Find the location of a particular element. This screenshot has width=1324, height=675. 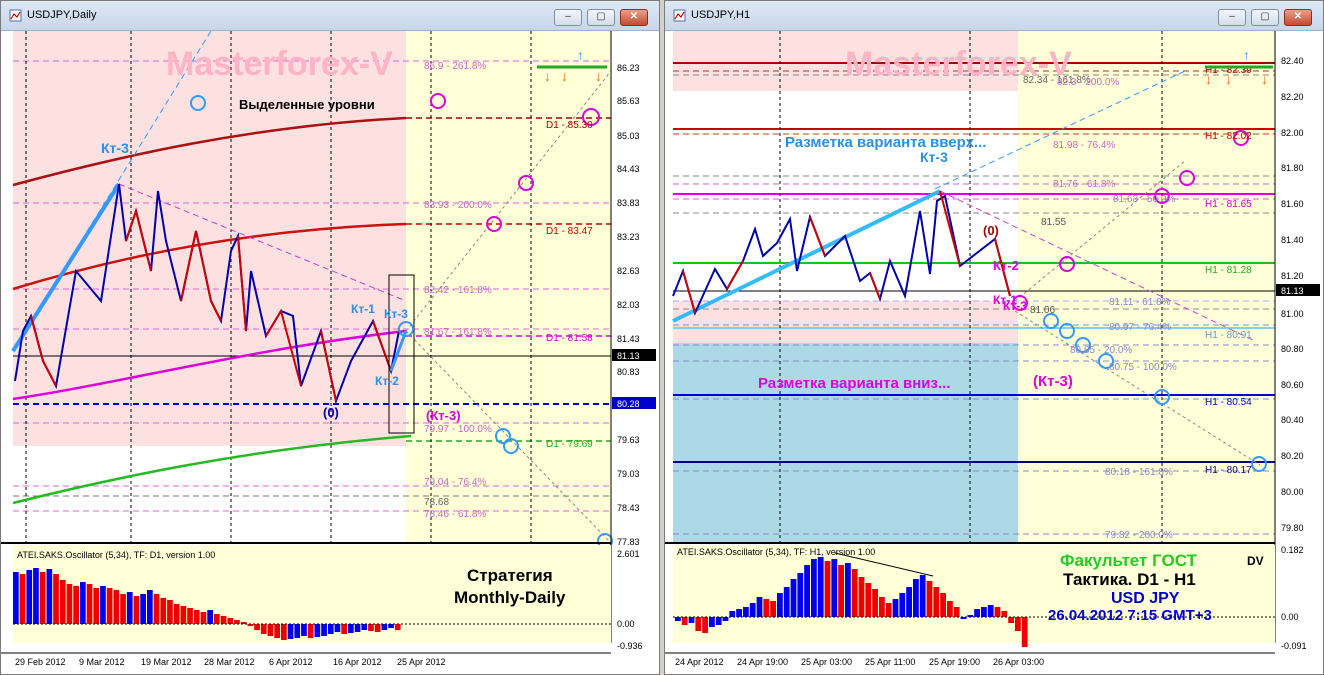

level-label: H1 - 80.54 is located at coordinates (1228, 402).